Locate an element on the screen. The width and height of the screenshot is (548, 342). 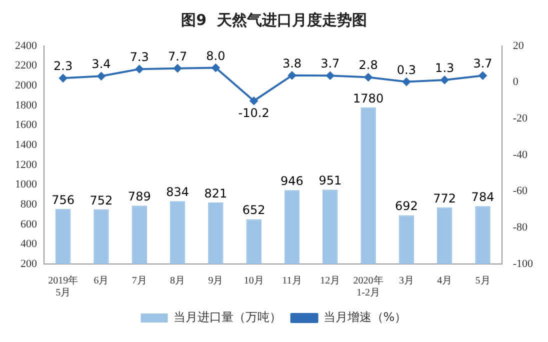
y-tick-label: 600 is located at coordinates (29, 224).